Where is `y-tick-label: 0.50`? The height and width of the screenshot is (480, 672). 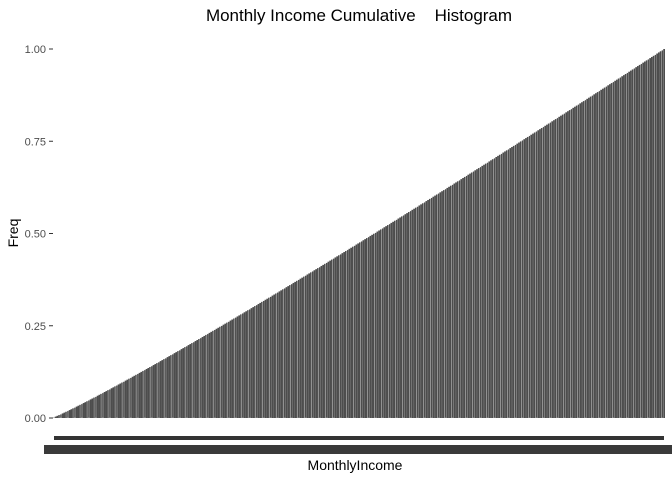
y-tick-label: 0.50 is located at coordinates (35, 235).